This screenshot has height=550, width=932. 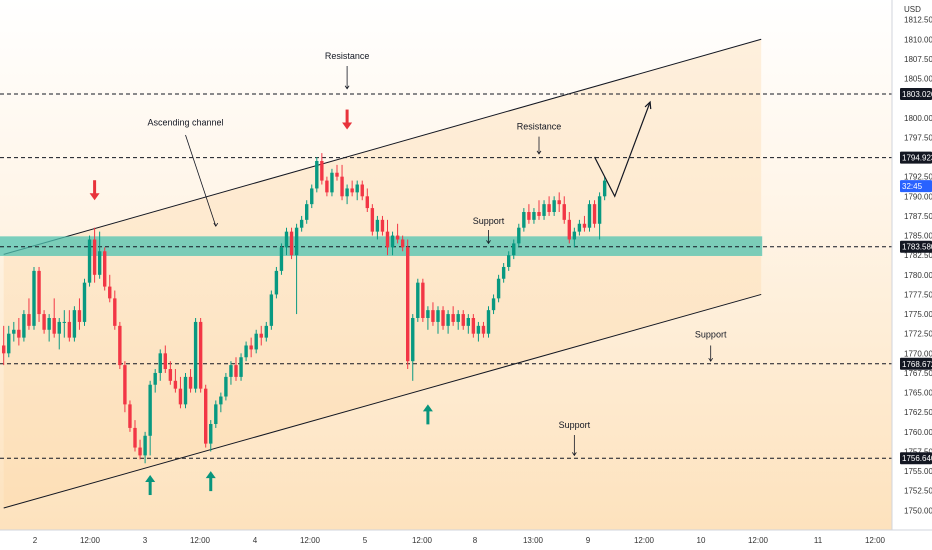 What do you see at coordinates (912, 186) in the screenshot?
I see `price-badge-label: 32:45` at bounding box center [912, 186].